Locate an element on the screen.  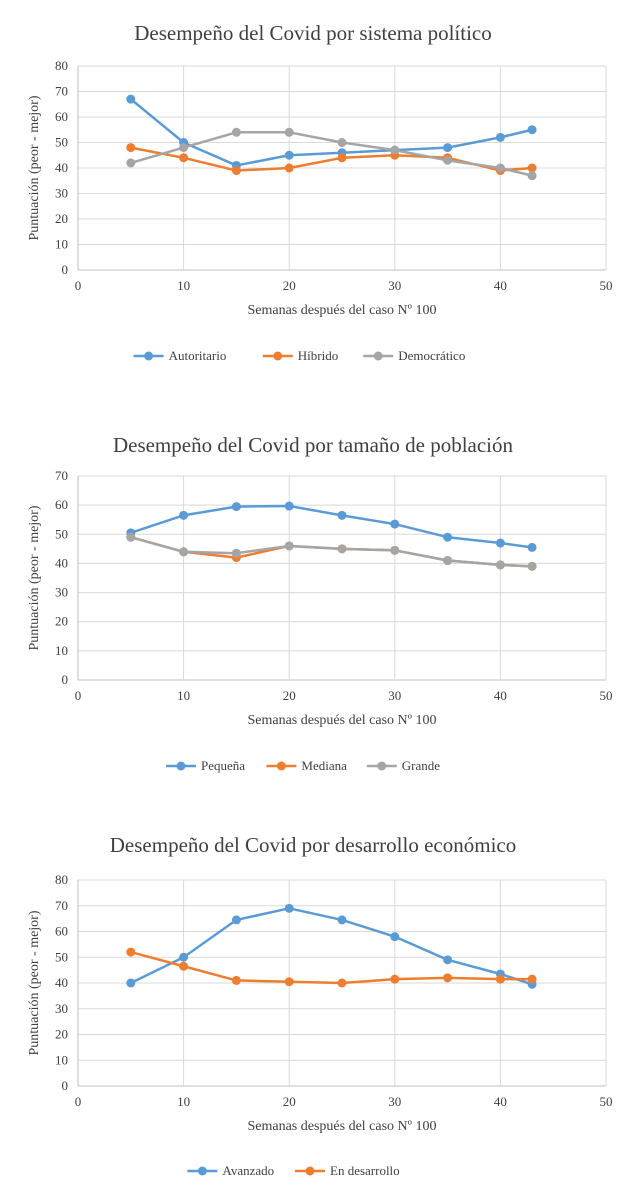
legend-item-1: Avanzado is located at coordinates (230, 1170).